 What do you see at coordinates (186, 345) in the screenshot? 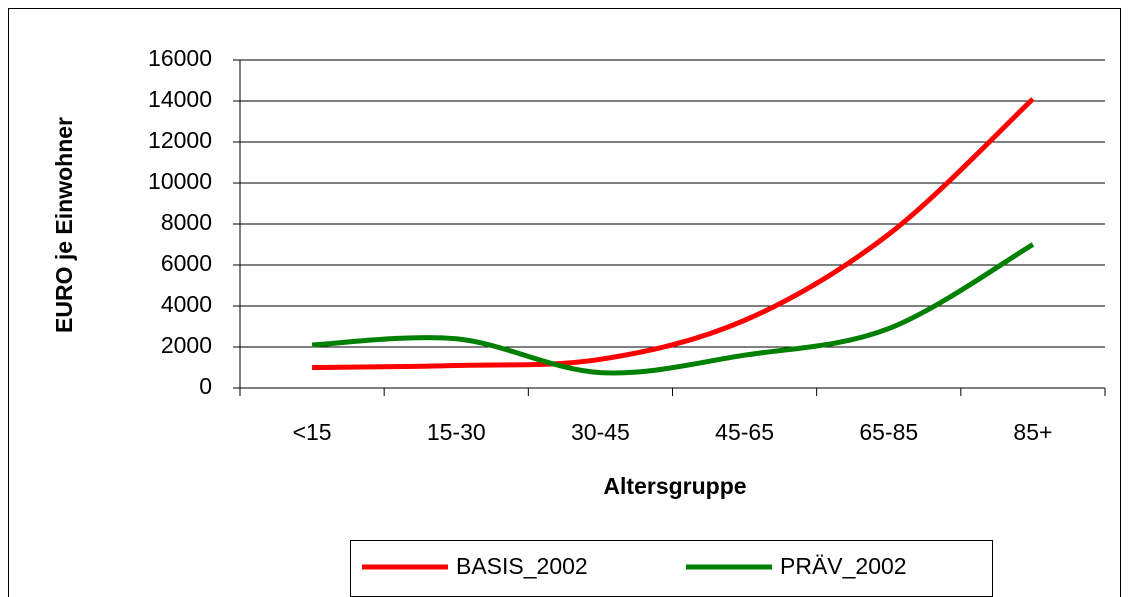
I see `y-tick-label: 2000` at bounding box center [186, 345].